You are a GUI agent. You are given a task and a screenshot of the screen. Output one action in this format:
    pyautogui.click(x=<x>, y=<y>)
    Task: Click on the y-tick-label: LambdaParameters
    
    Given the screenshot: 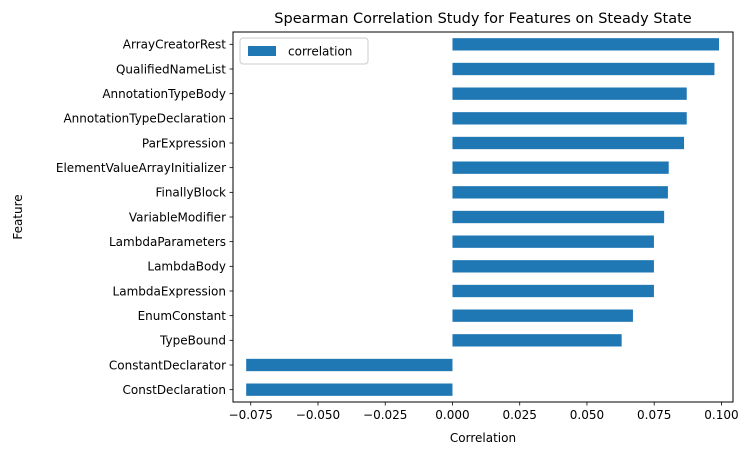 What is the action you would take?
    pyautogui.click(x=167, y=242)
    